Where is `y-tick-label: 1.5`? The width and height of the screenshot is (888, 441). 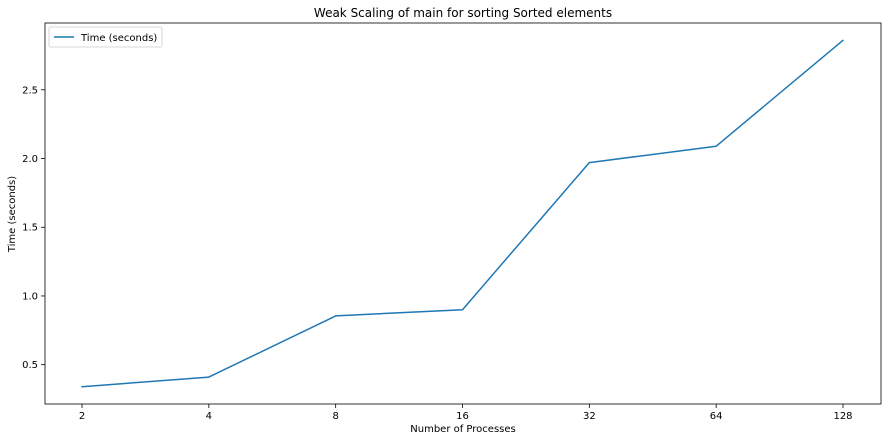
y-tick-label: 1.5 is located at coordinates (30, 228).